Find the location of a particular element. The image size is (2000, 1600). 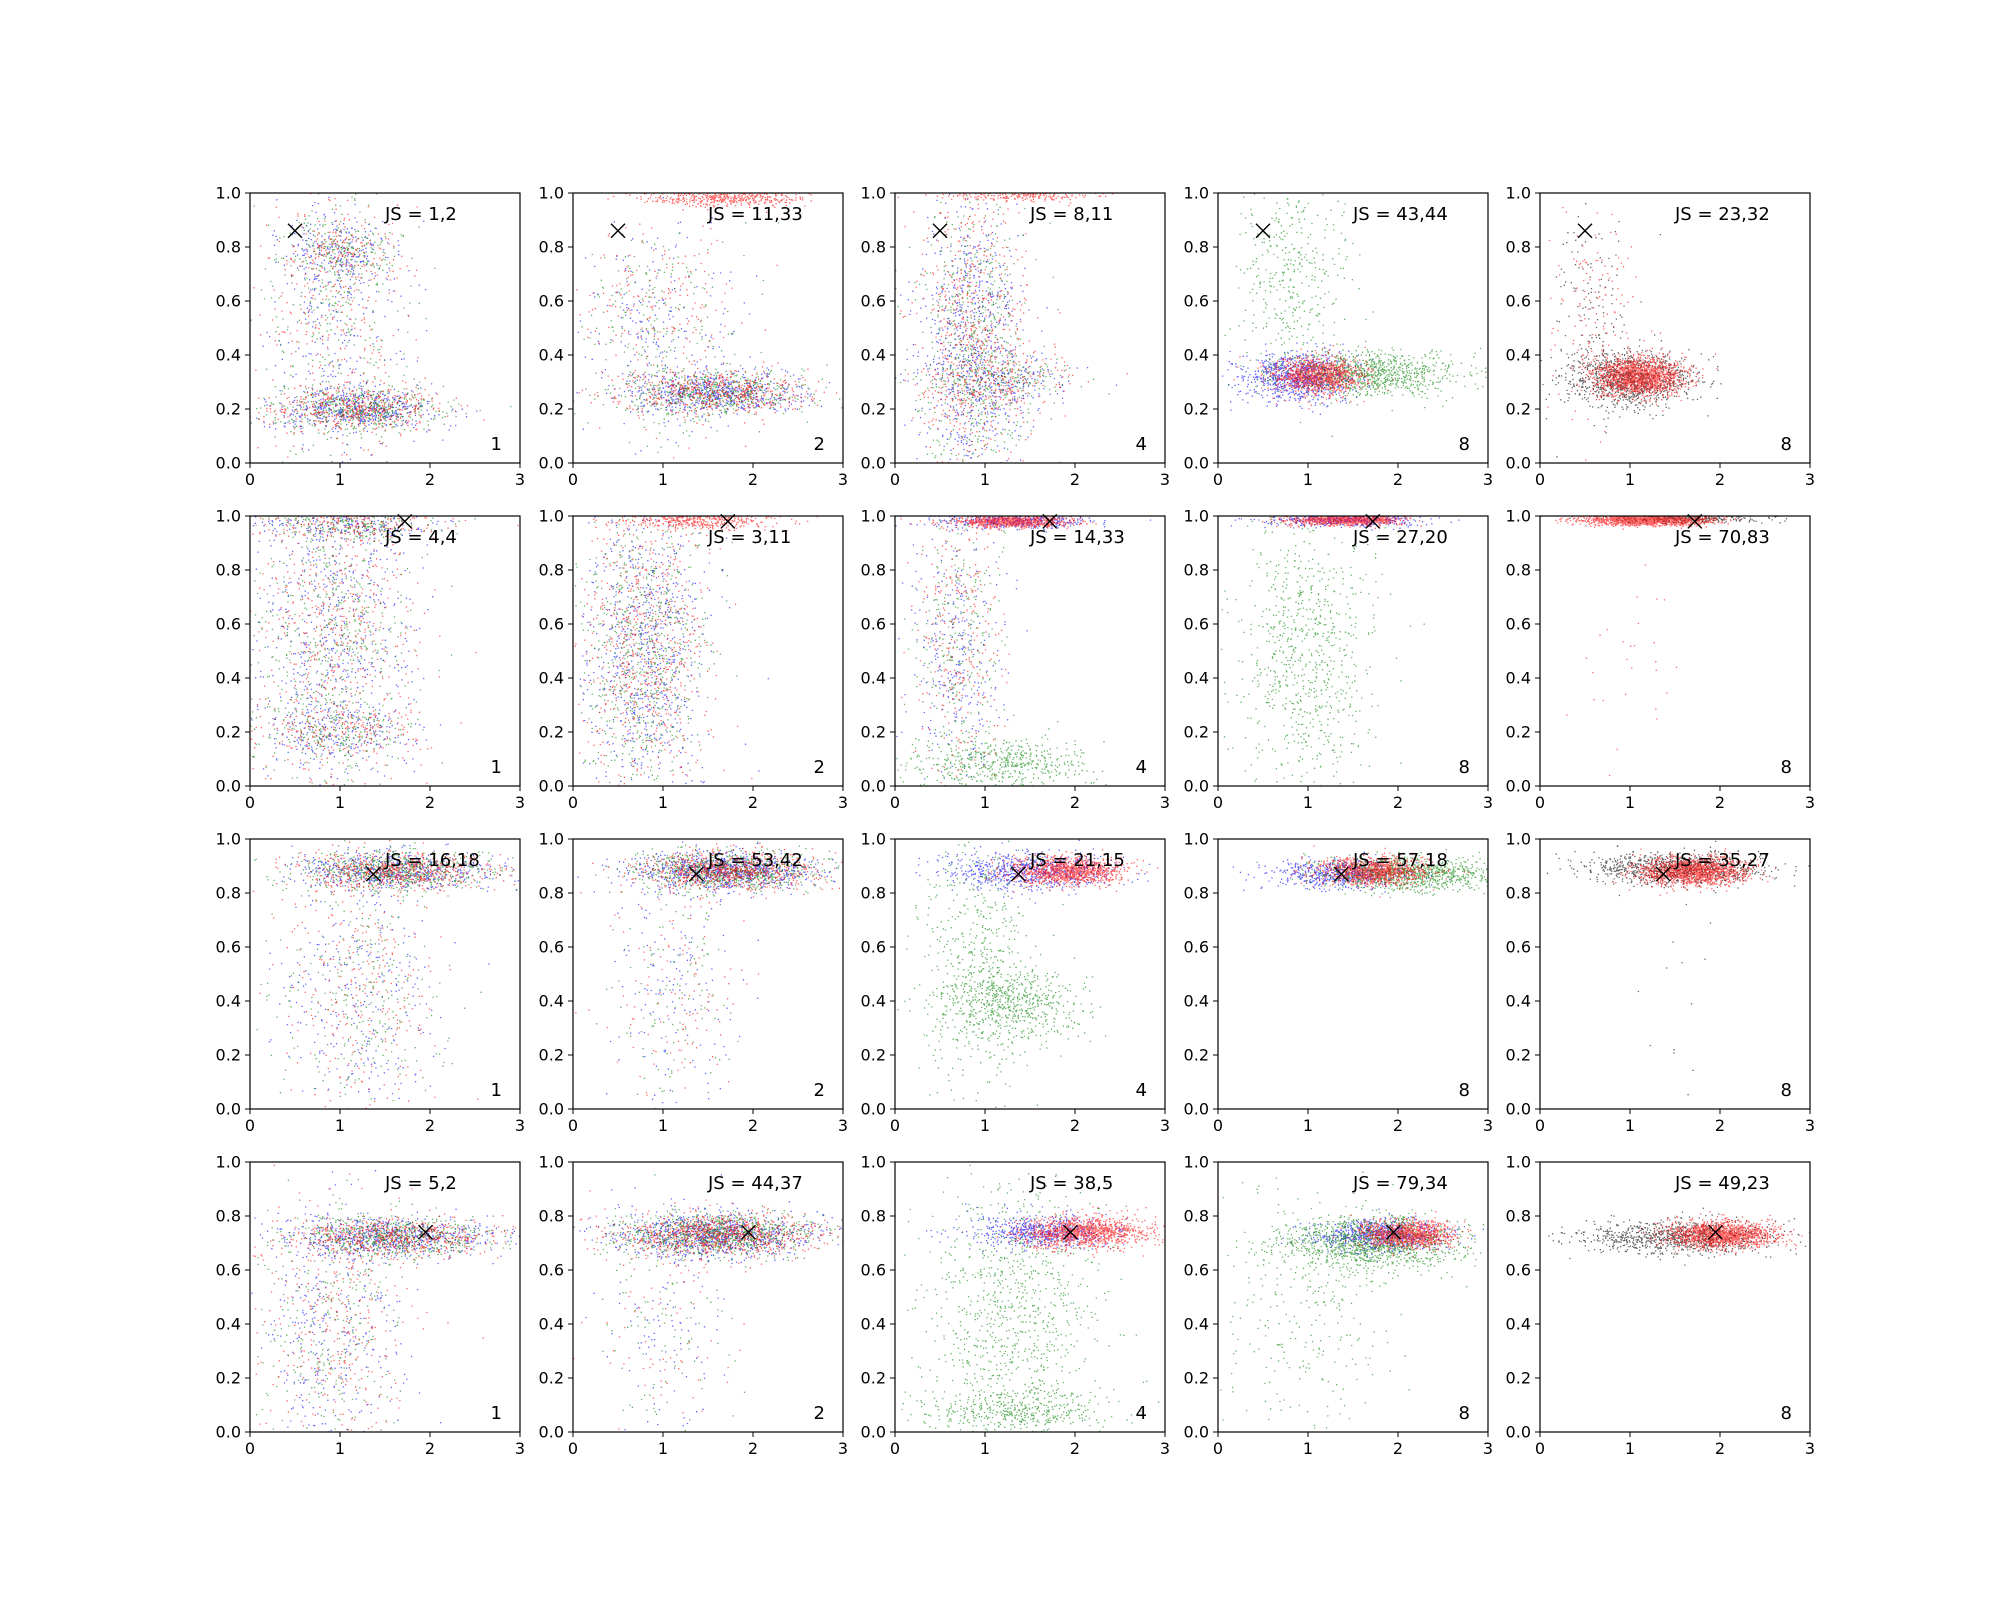

subplot-19: 0 1 2 3 0.0 0.2 0.4 0.6 0.8 1.0 JS = 79,34 8 is located at coordinates (1339, 1306).